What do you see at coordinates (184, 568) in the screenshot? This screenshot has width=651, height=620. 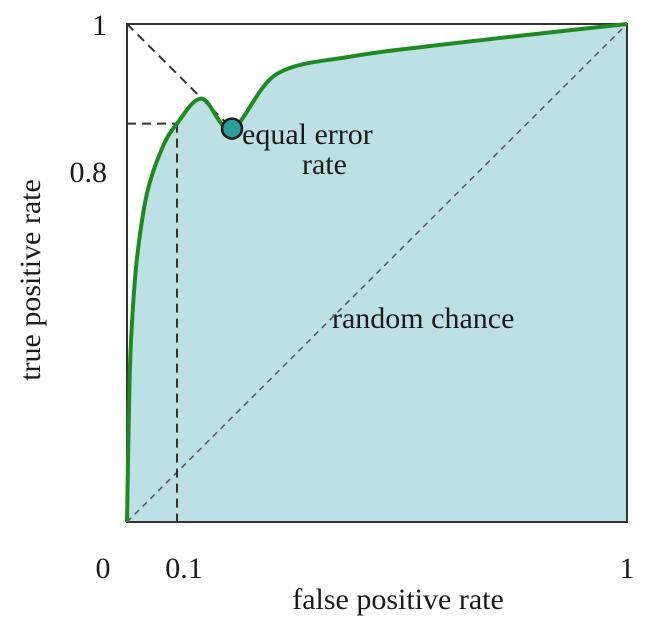 I see `x-tick-label: 0.1` at bounding box center [184, 568].